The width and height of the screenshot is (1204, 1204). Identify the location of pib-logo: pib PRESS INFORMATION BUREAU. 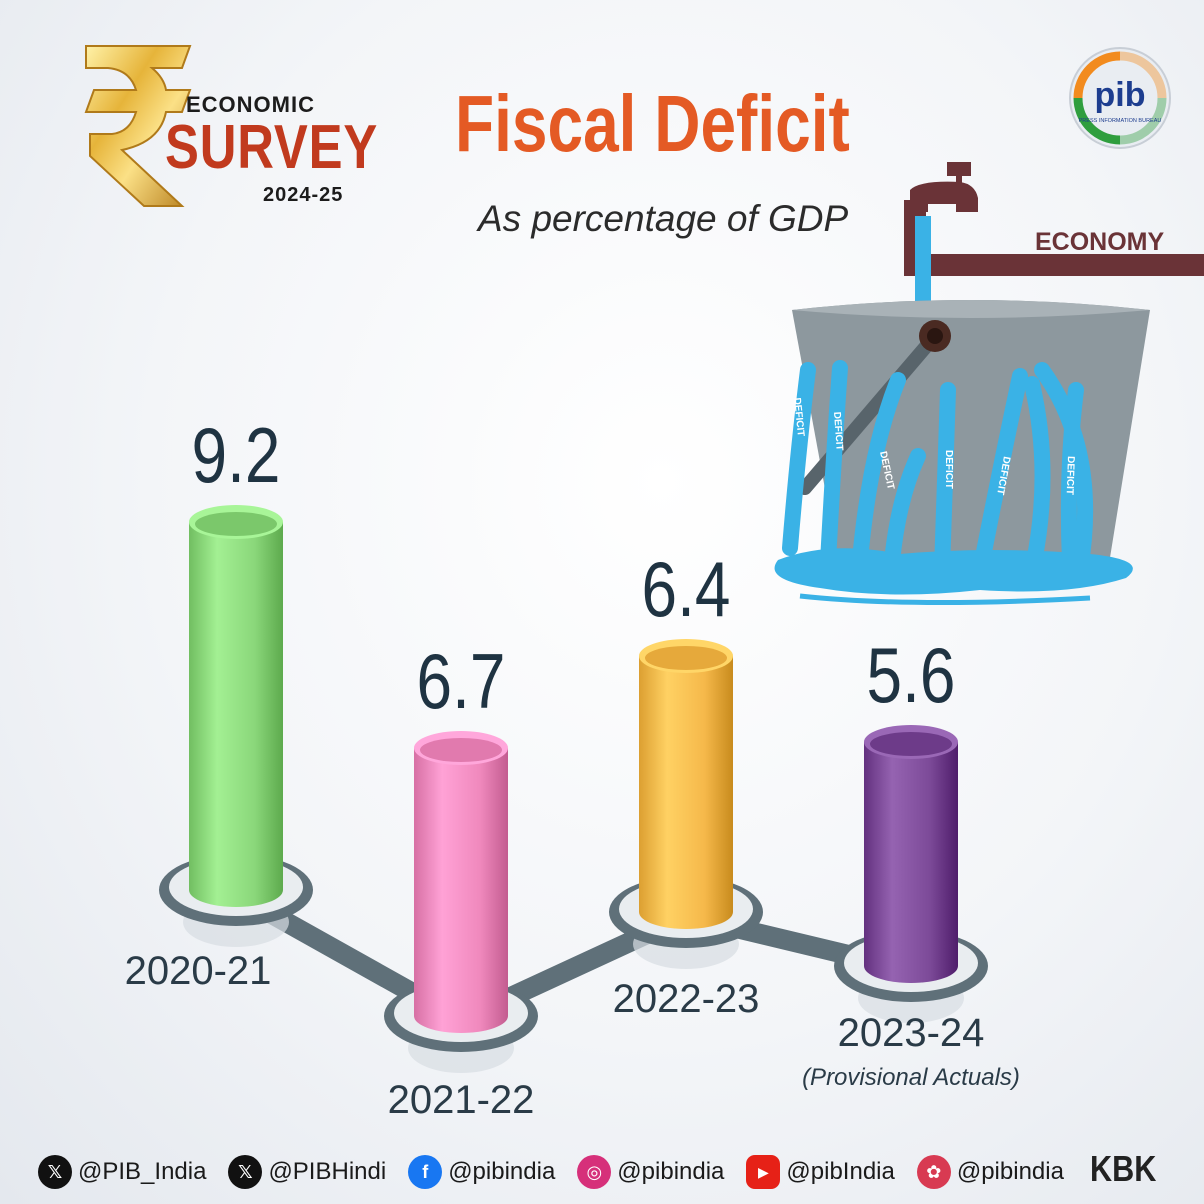
(1120, 98).